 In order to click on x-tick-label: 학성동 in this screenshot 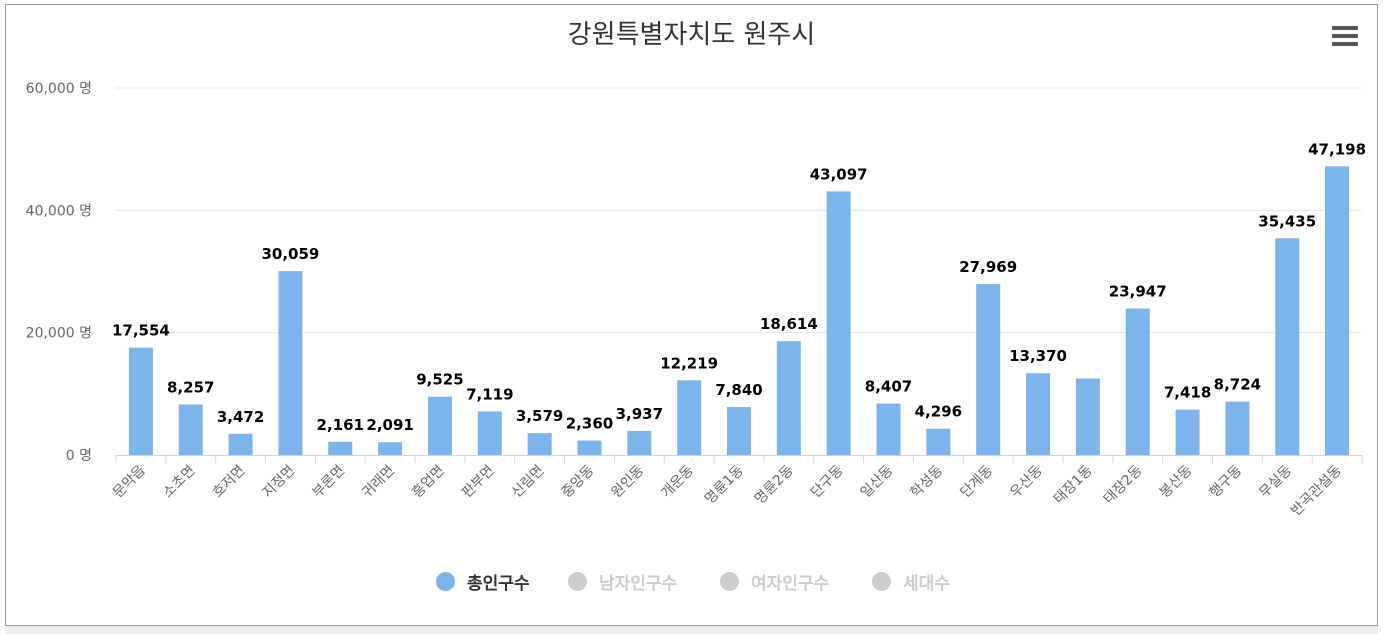, I will do `click(927, 481)`.